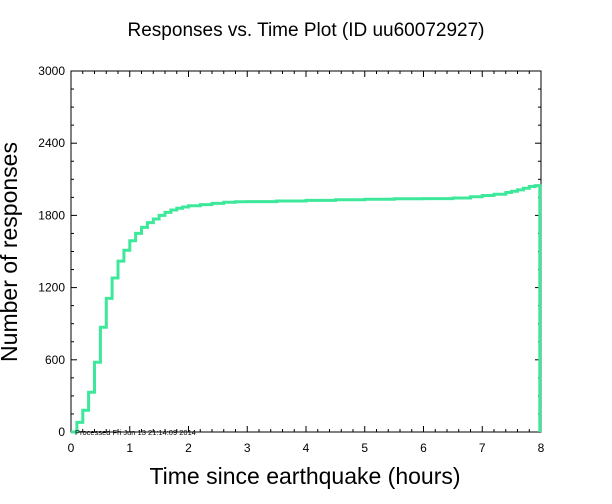  I want to click on processed-annotation: Processed Fri Jun 13 21:14:09 2014, so click(135, 432).